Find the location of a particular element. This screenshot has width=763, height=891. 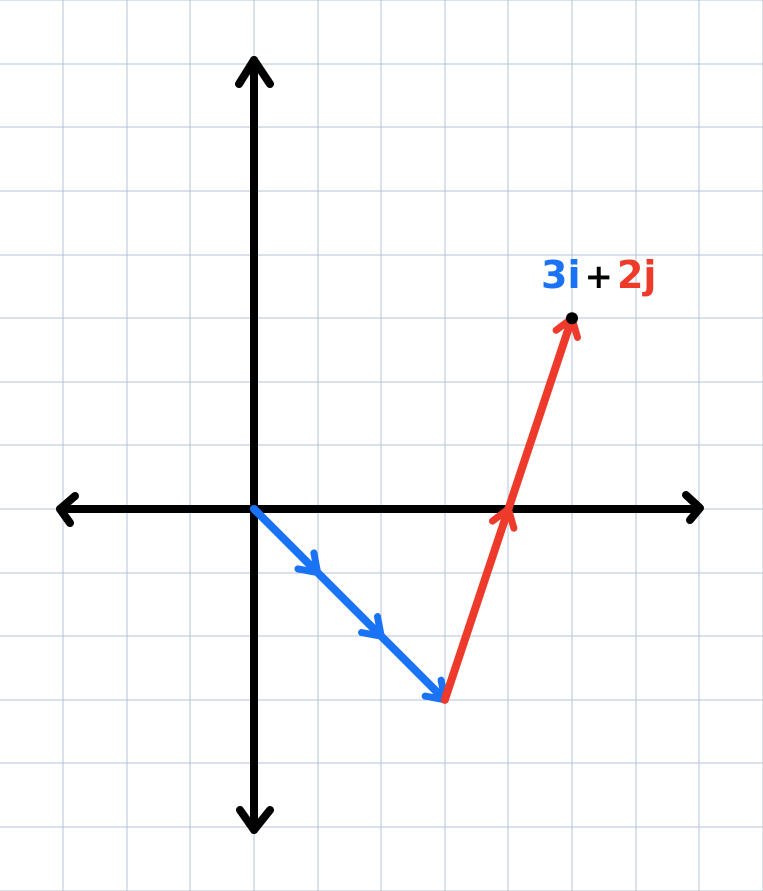

endpoint-dot is located at coordinates (572, 318).